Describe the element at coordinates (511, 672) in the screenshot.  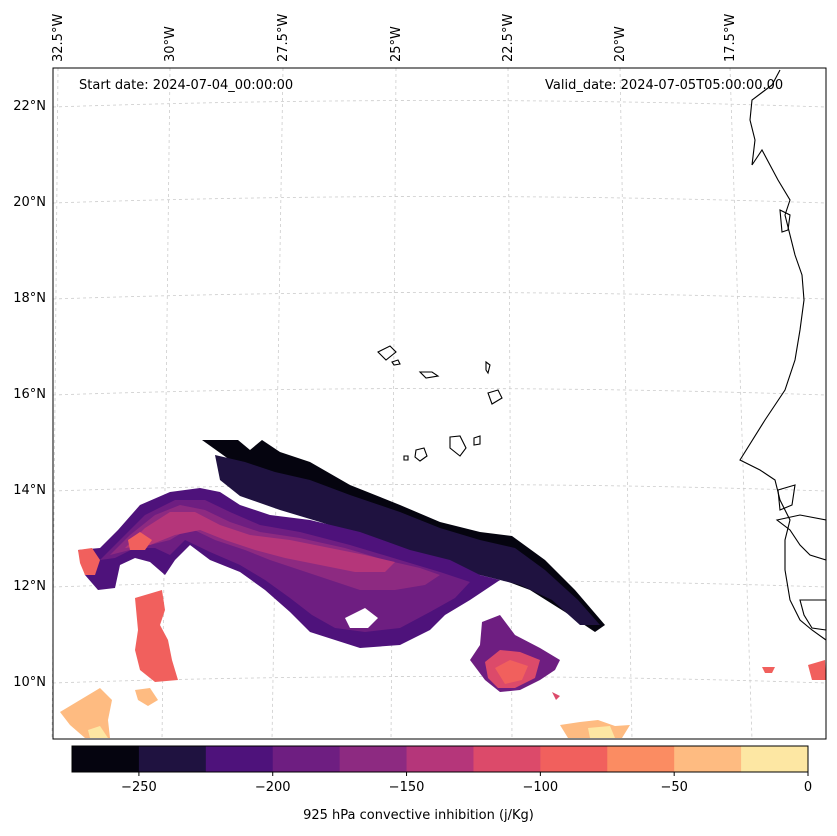
I see `contour-south-lobe-core` at that location.